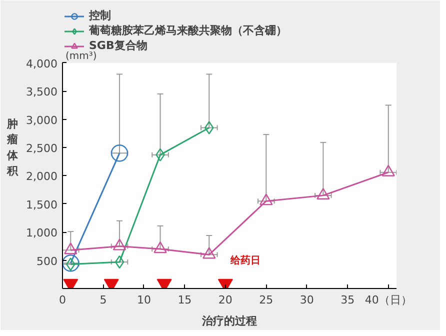 The width and height of the screenshot is (446, 336). Describe the element at coordinates (347, 300) in the screenshot. I see `x-tick-label: 35` at that location.